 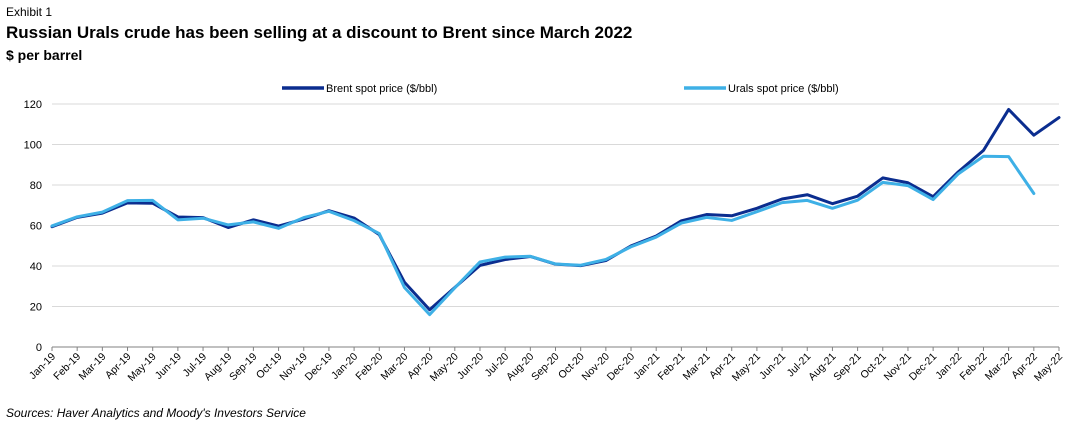 What do you see at coordinates (772, 366) in the screenshot?
I see `x-tick-label: Jun-21` at bounding box center [772, 366].